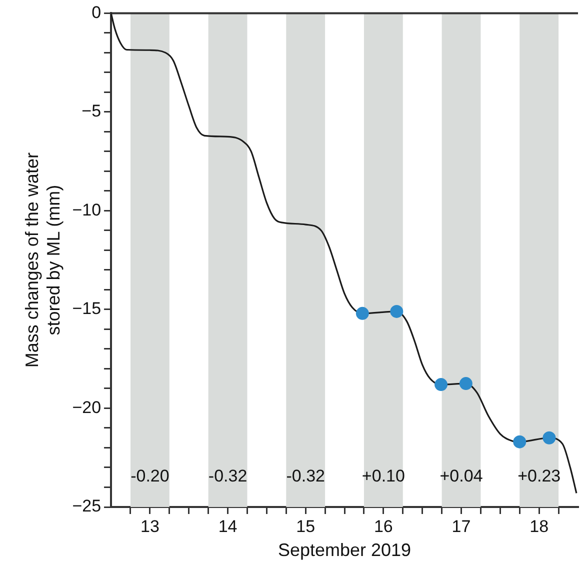 The height and width of the screenshot is (570, 585). I want to click on x-tick-label: 15, so click(306, 526).